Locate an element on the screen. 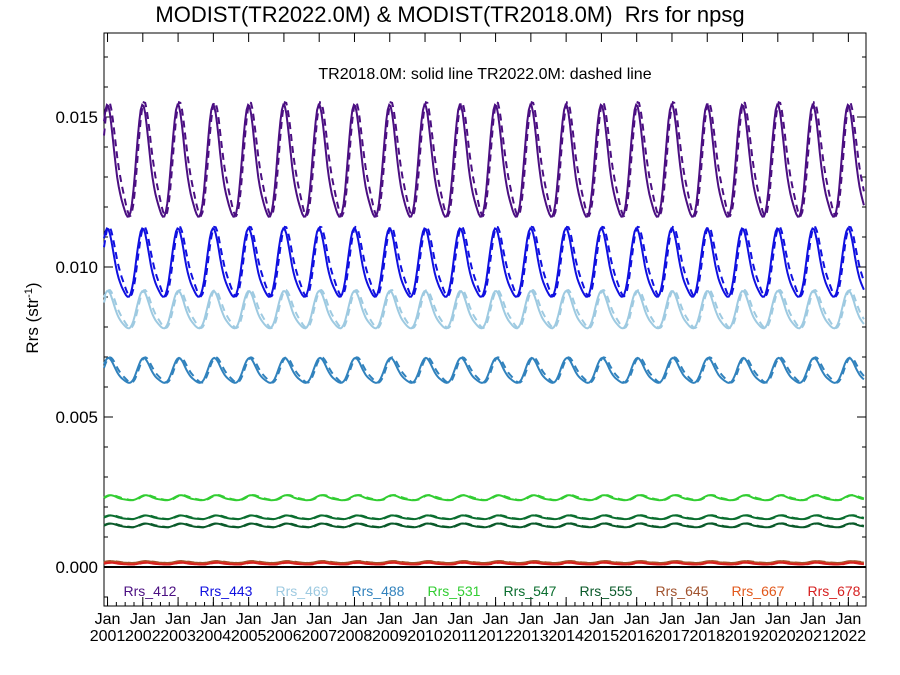  series-line-rrs-412-solid is located at coordinates (484, 160).